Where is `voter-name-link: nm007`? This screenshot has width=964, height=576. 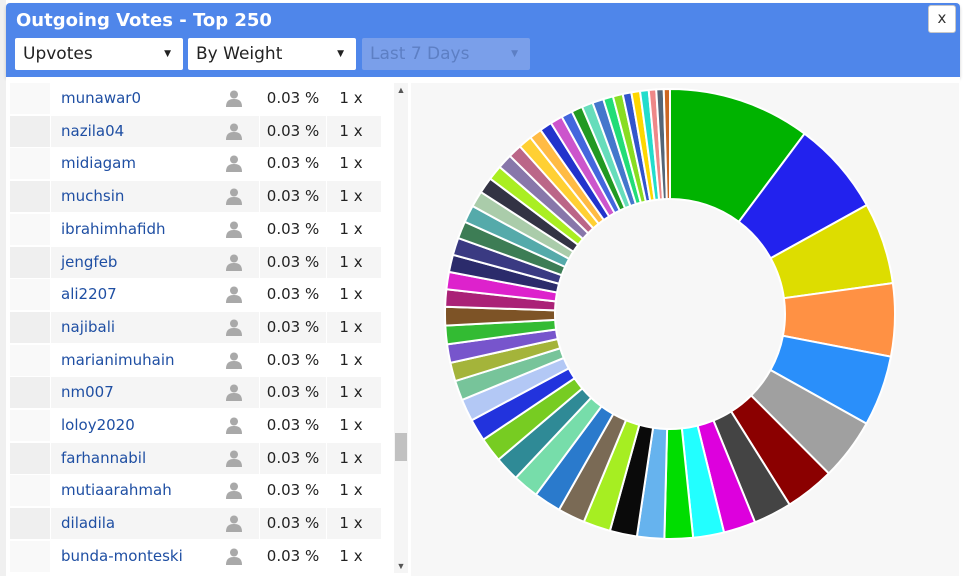 voter-name-link: nm007 is located at coordinates (87, 392).